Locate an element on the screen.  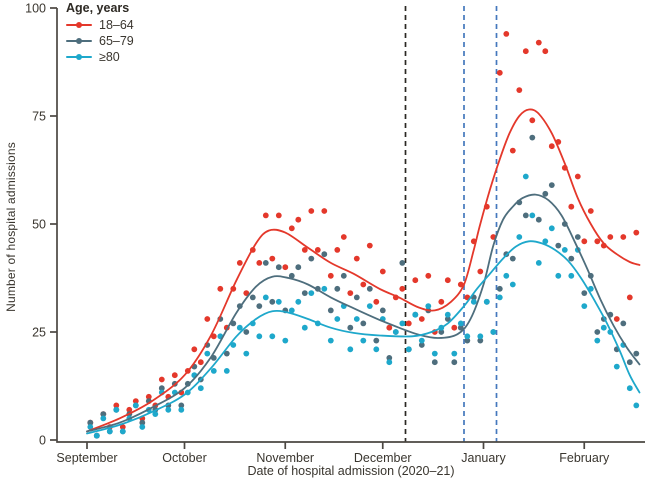
x-tick-label: October is located at coordinates (184, 458).